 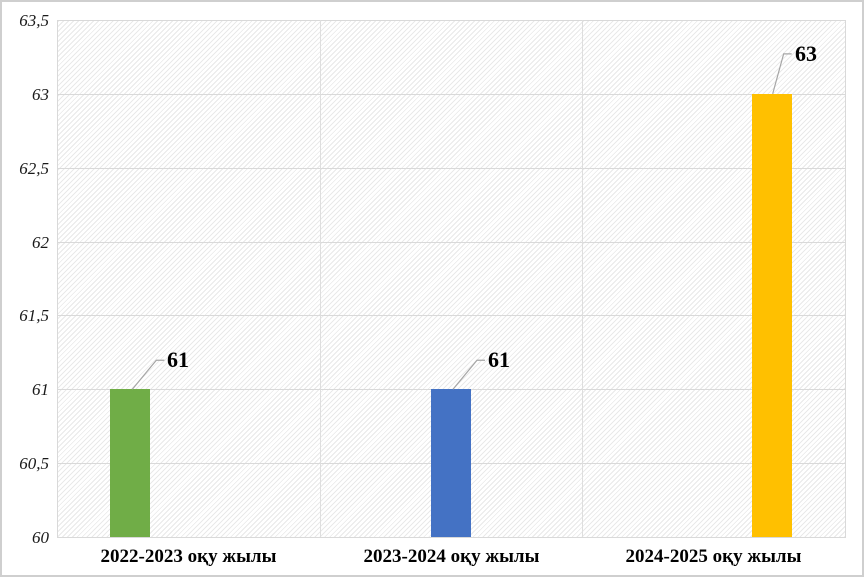 I want to click on x-category-label: 2024-2025 оқу жылы, so click(x=713, y=556).